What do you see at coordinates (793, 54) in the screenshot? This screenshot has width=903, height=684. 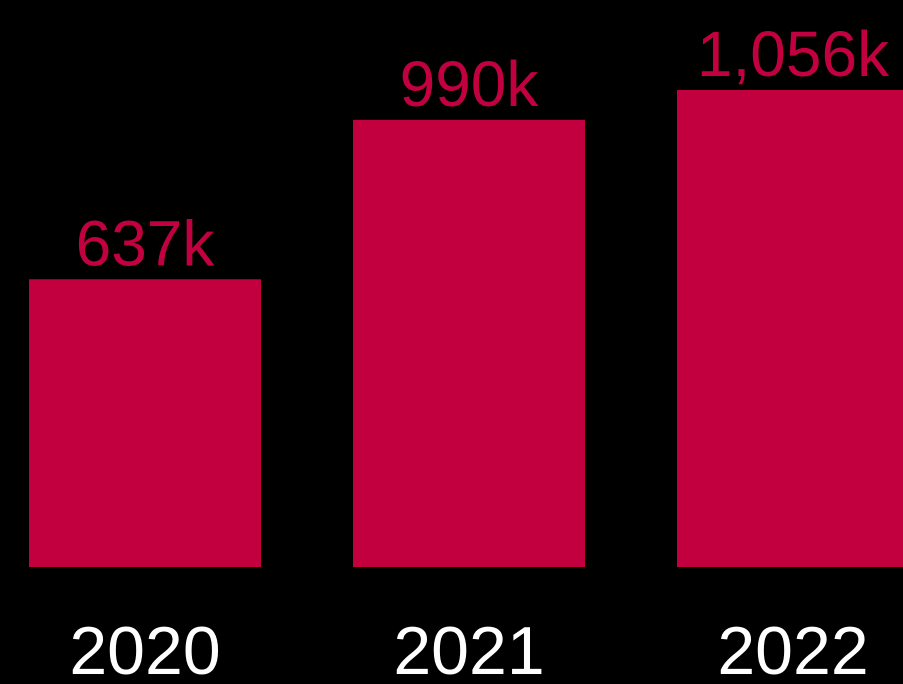 I see `value-label-2022: 1,056k` at bounding box center [793, 54].